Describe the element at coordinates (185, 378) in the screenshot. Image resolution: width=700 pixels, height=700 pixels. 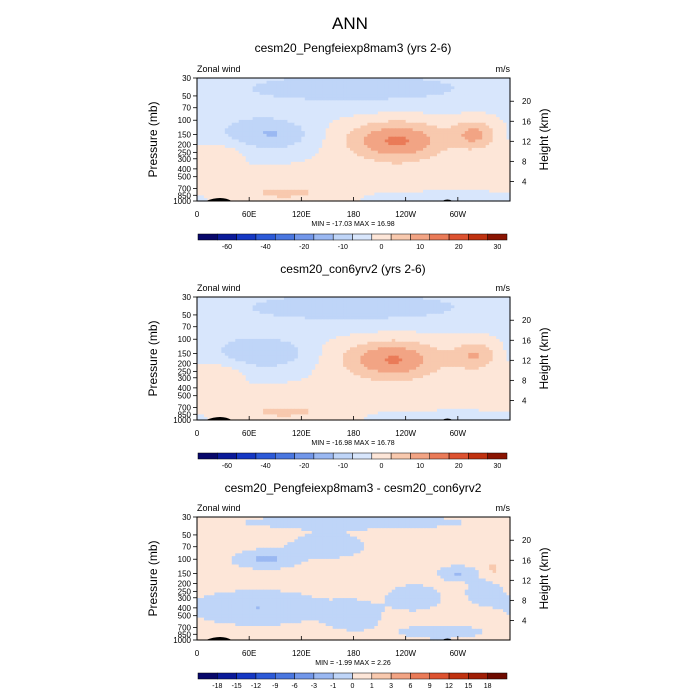
I see `y-tick-label: 300` at that location.